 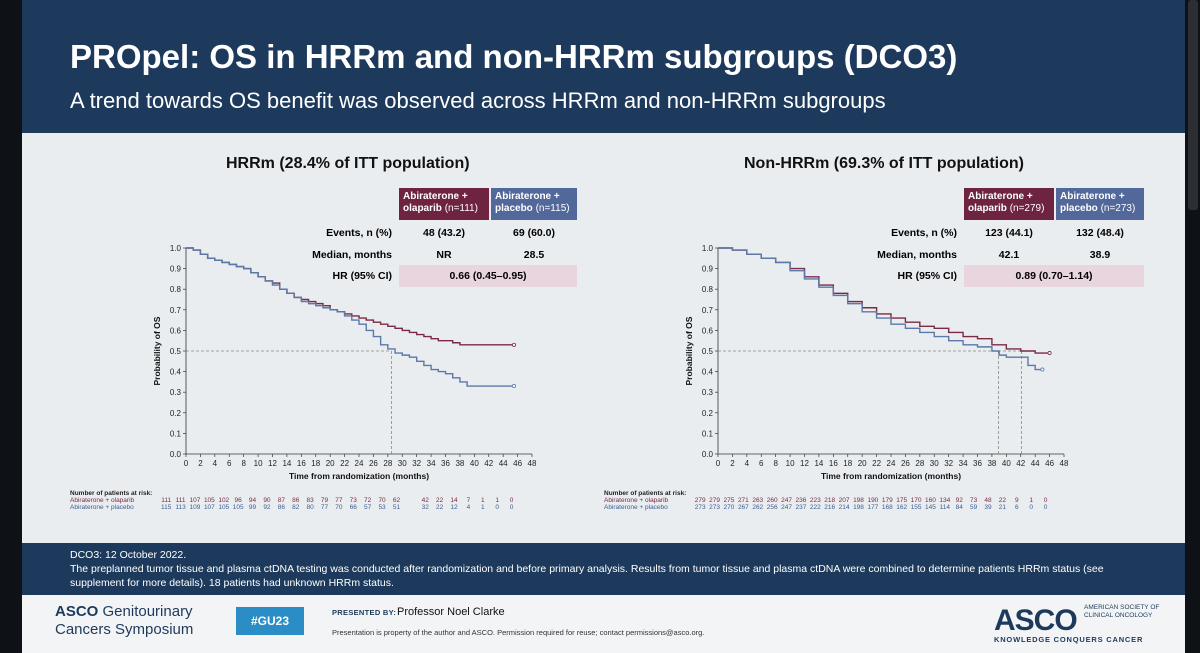 I want to click on hrrm-xtick-label-4: 8, so click(x=243, y=463).